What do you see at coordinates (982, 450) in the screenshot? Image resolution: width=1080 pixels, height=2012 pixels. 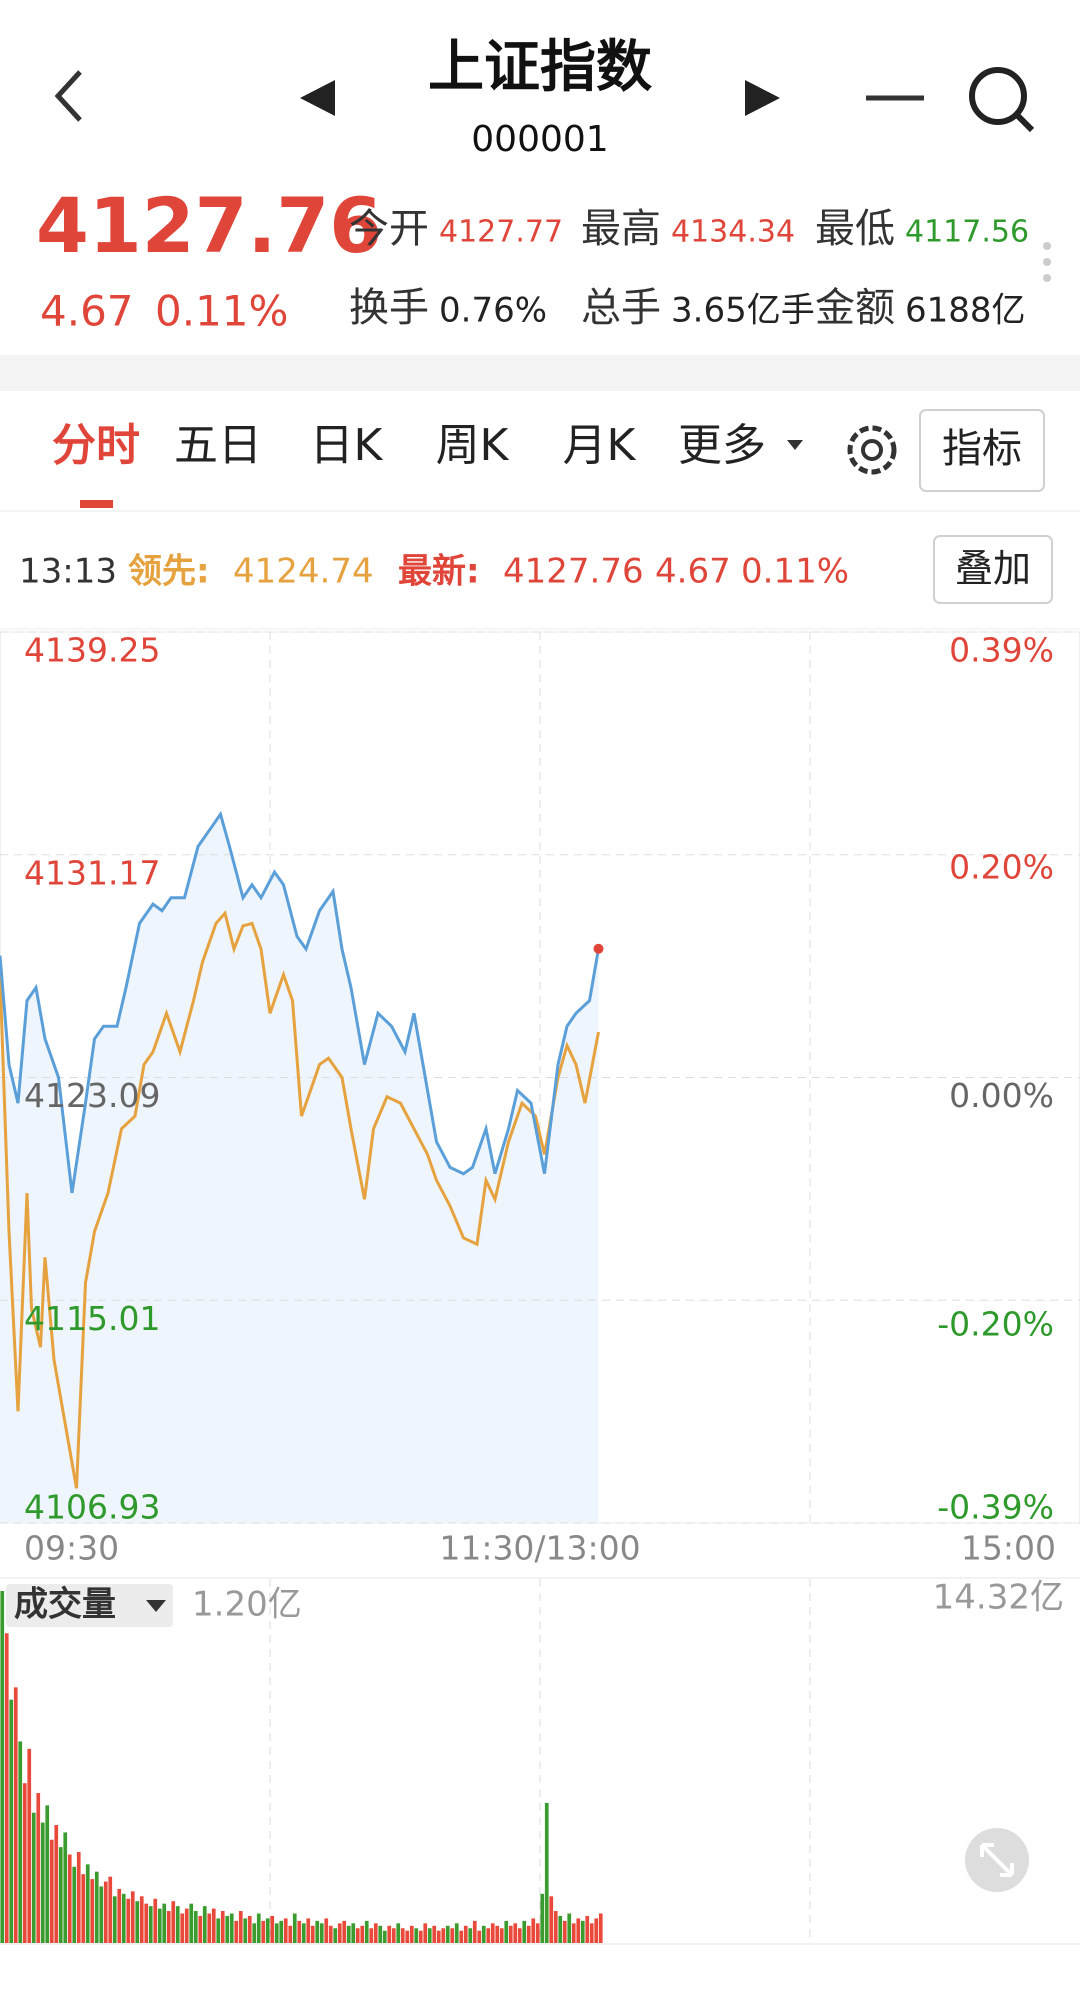 I see `indicator-button` at bounding box center [982, 450].